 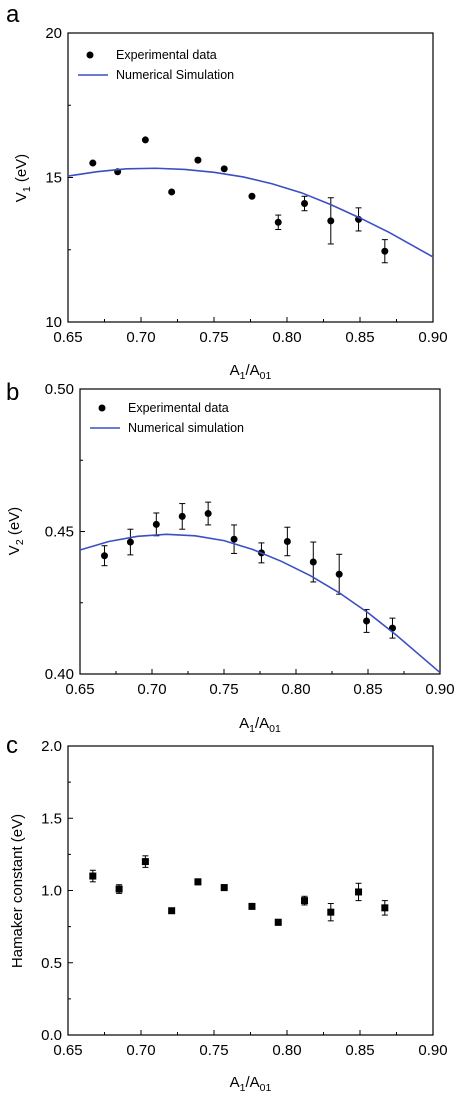 What do you see at coordinates (186, 428) in the screenshot?
I see `legend-entry: Numerical simulation` at bounding box center [186, 428].